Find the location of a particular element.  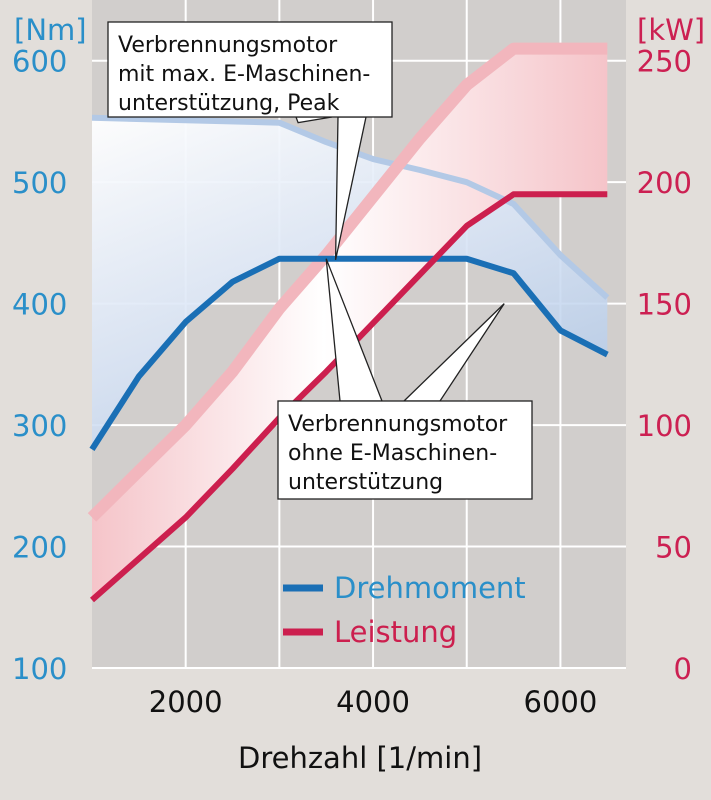

x-tick-label: 6000 is located at coordinates (561, 702).